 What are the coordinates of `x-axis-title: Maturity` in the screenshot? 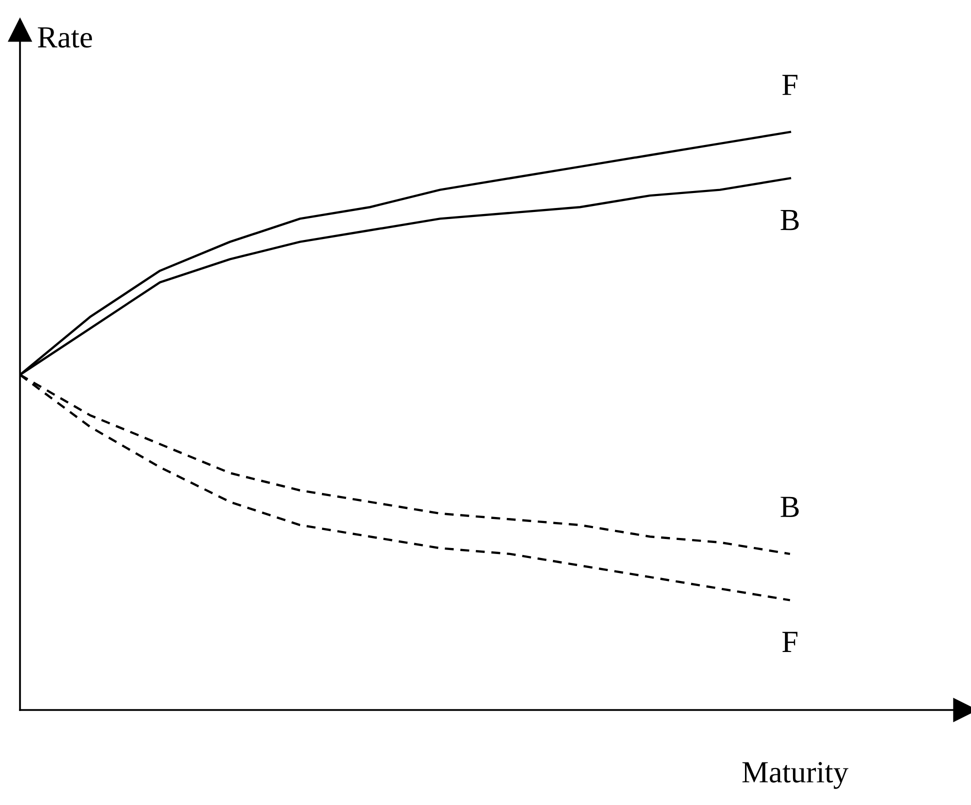 It's located at (795, 775).